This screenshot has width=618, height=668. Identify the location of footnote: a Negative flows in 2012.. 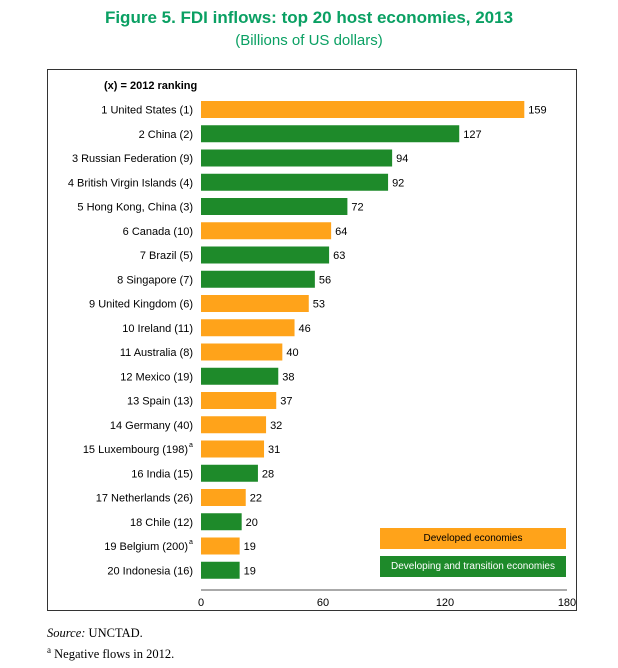
(110, 653).